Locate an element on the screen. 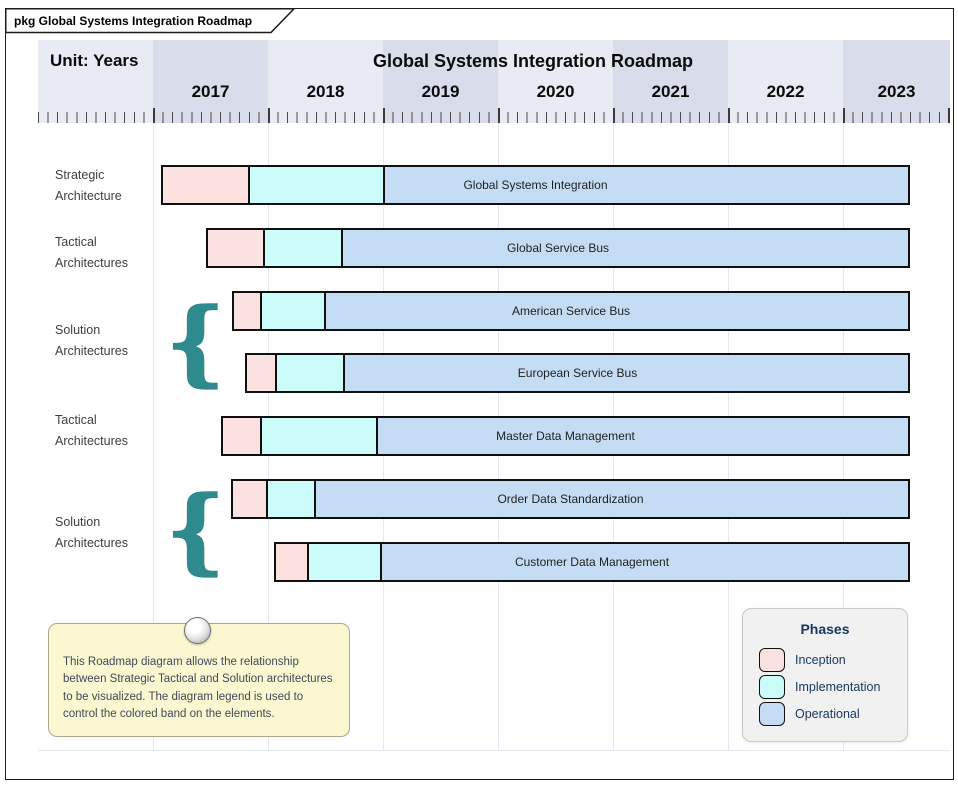 This screenshot has height=786, width=958. year-label: 2021 is located at coordinates (670, 91).